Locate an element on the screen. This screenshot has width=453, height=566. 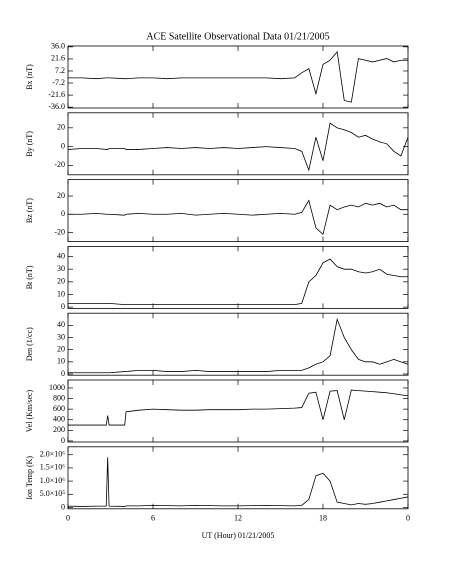
y-axis-label: Bz (nT) is located at coordinates (29, 210).